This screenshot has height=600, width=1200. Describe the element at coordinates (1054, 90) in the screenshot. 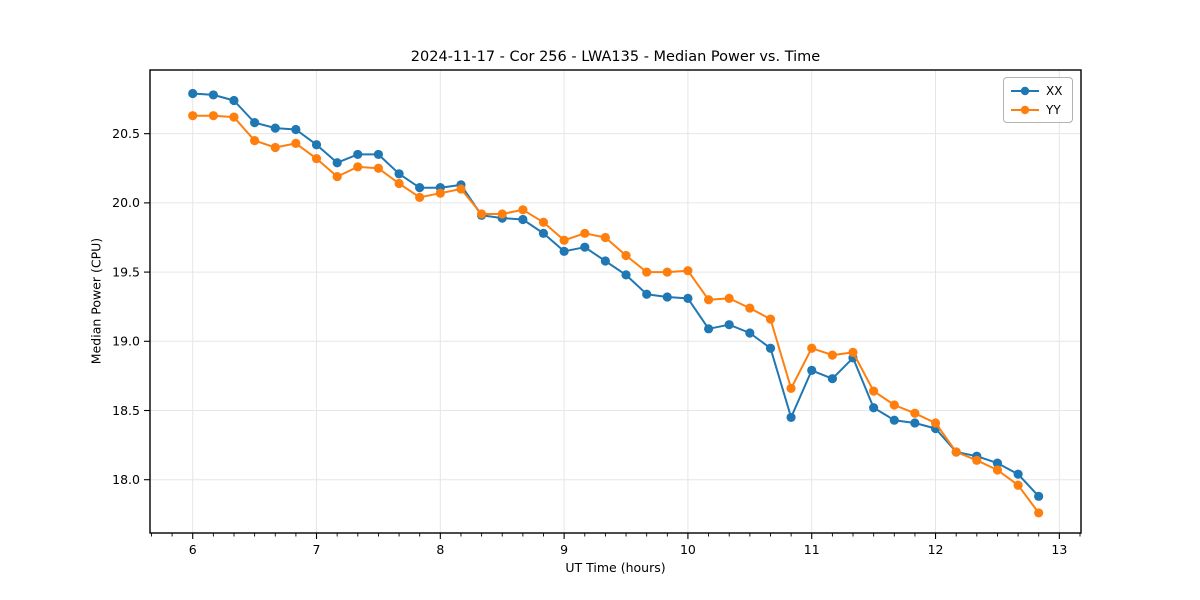

I see `legend-label-xx: XX` at that location.